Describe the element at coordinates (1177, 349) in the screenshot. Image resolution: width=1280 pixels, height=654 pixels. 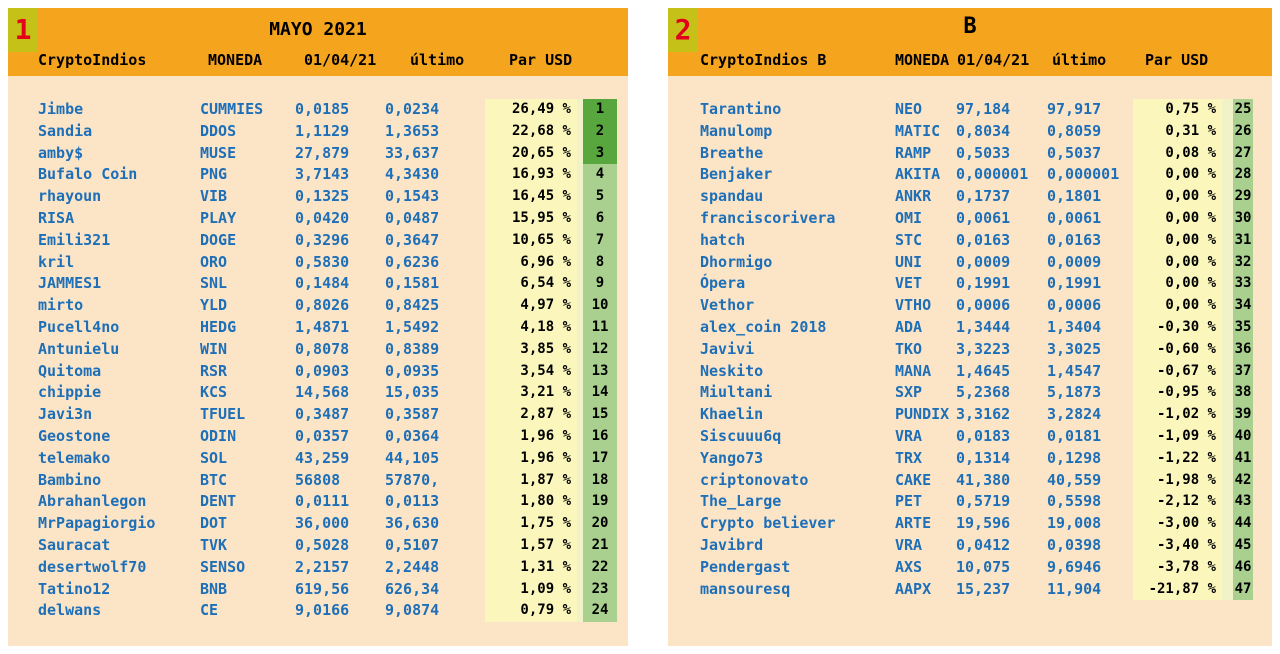
I see `par-usd-percent-cell: -0,60 %` at that location.